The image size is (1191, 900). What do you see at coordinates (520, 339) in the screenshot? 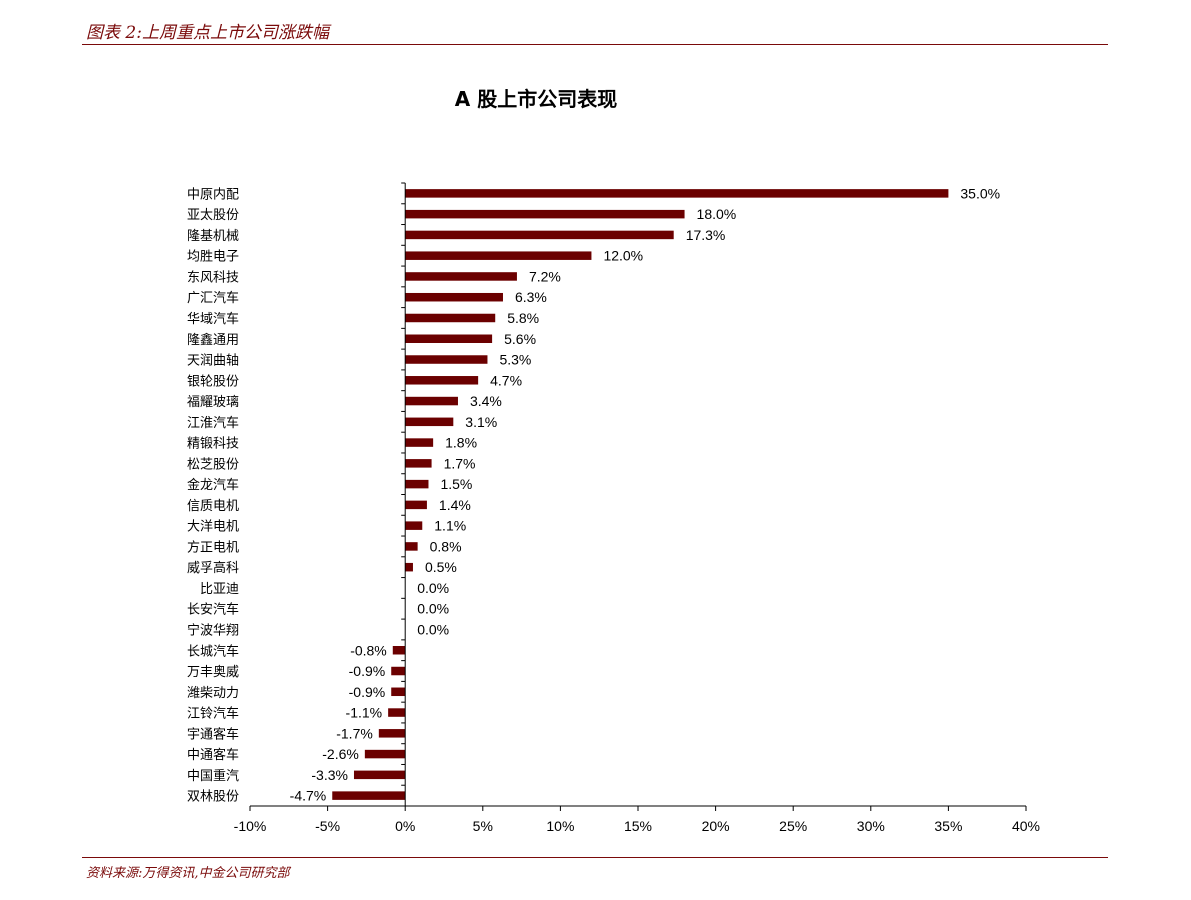
I see `value-label: 5.6%` at bounding box center [520, 339].